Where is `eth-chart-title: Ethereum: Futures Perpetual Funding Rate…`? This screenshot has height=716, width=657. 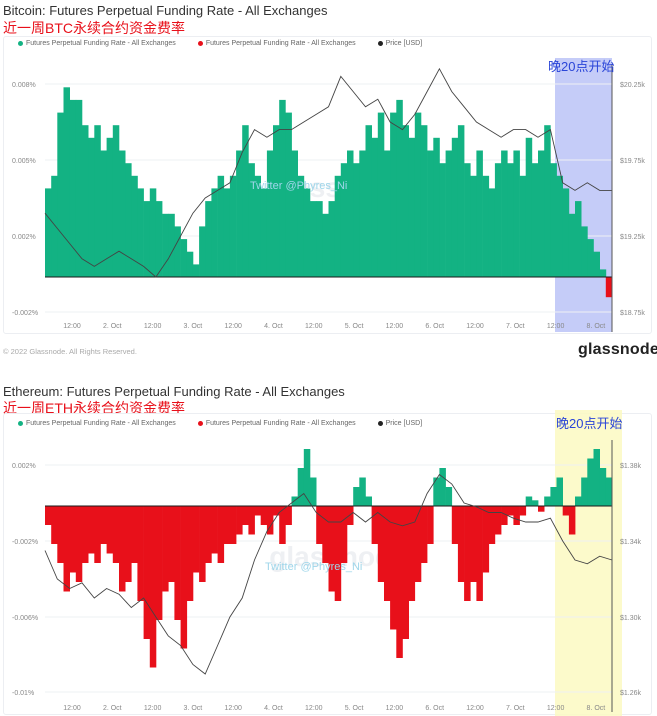 eth-chart-title: Ethereum: Futures Perpetual Funding Rate… is located at coordinates (174, 391).